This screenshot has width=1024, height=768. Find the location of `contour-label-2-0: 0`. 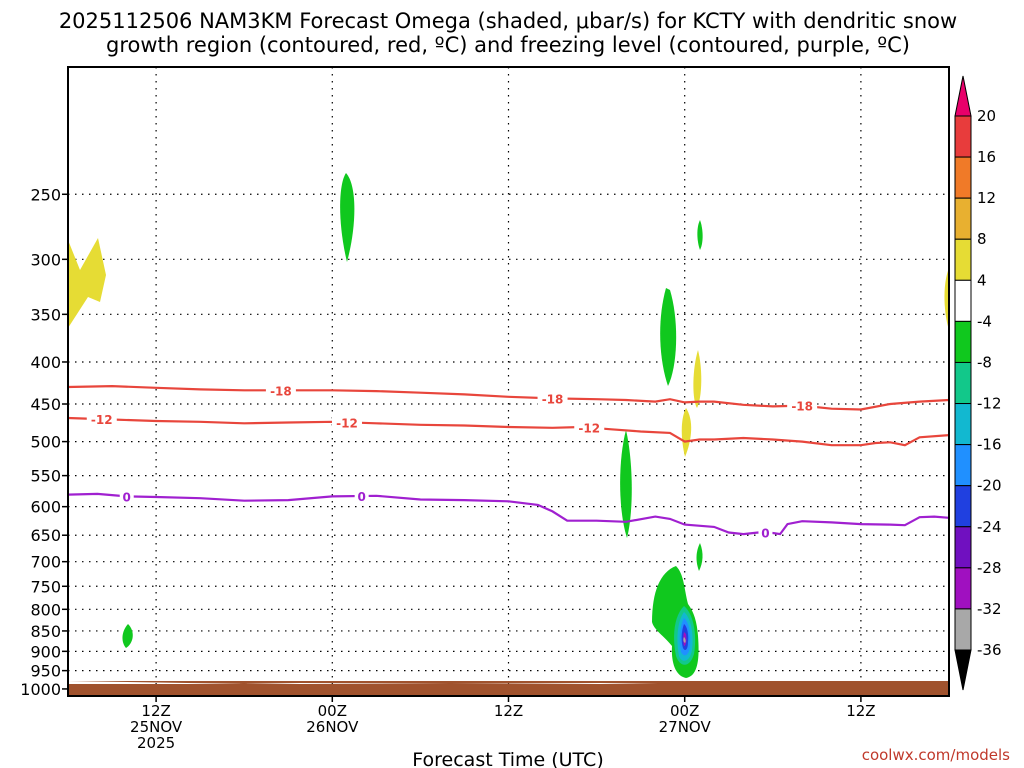

contour-label-2-0: 0 is located at coordinates (127, 497).